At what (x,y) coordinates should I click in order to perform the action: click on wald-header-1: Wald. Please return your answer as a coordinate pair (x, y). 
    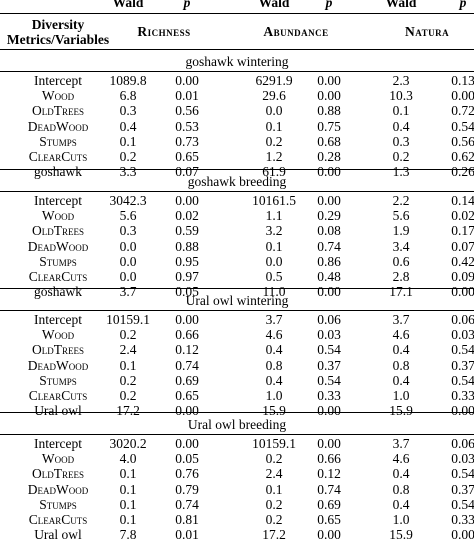
    Looking at the image, I should click on (128, 5).